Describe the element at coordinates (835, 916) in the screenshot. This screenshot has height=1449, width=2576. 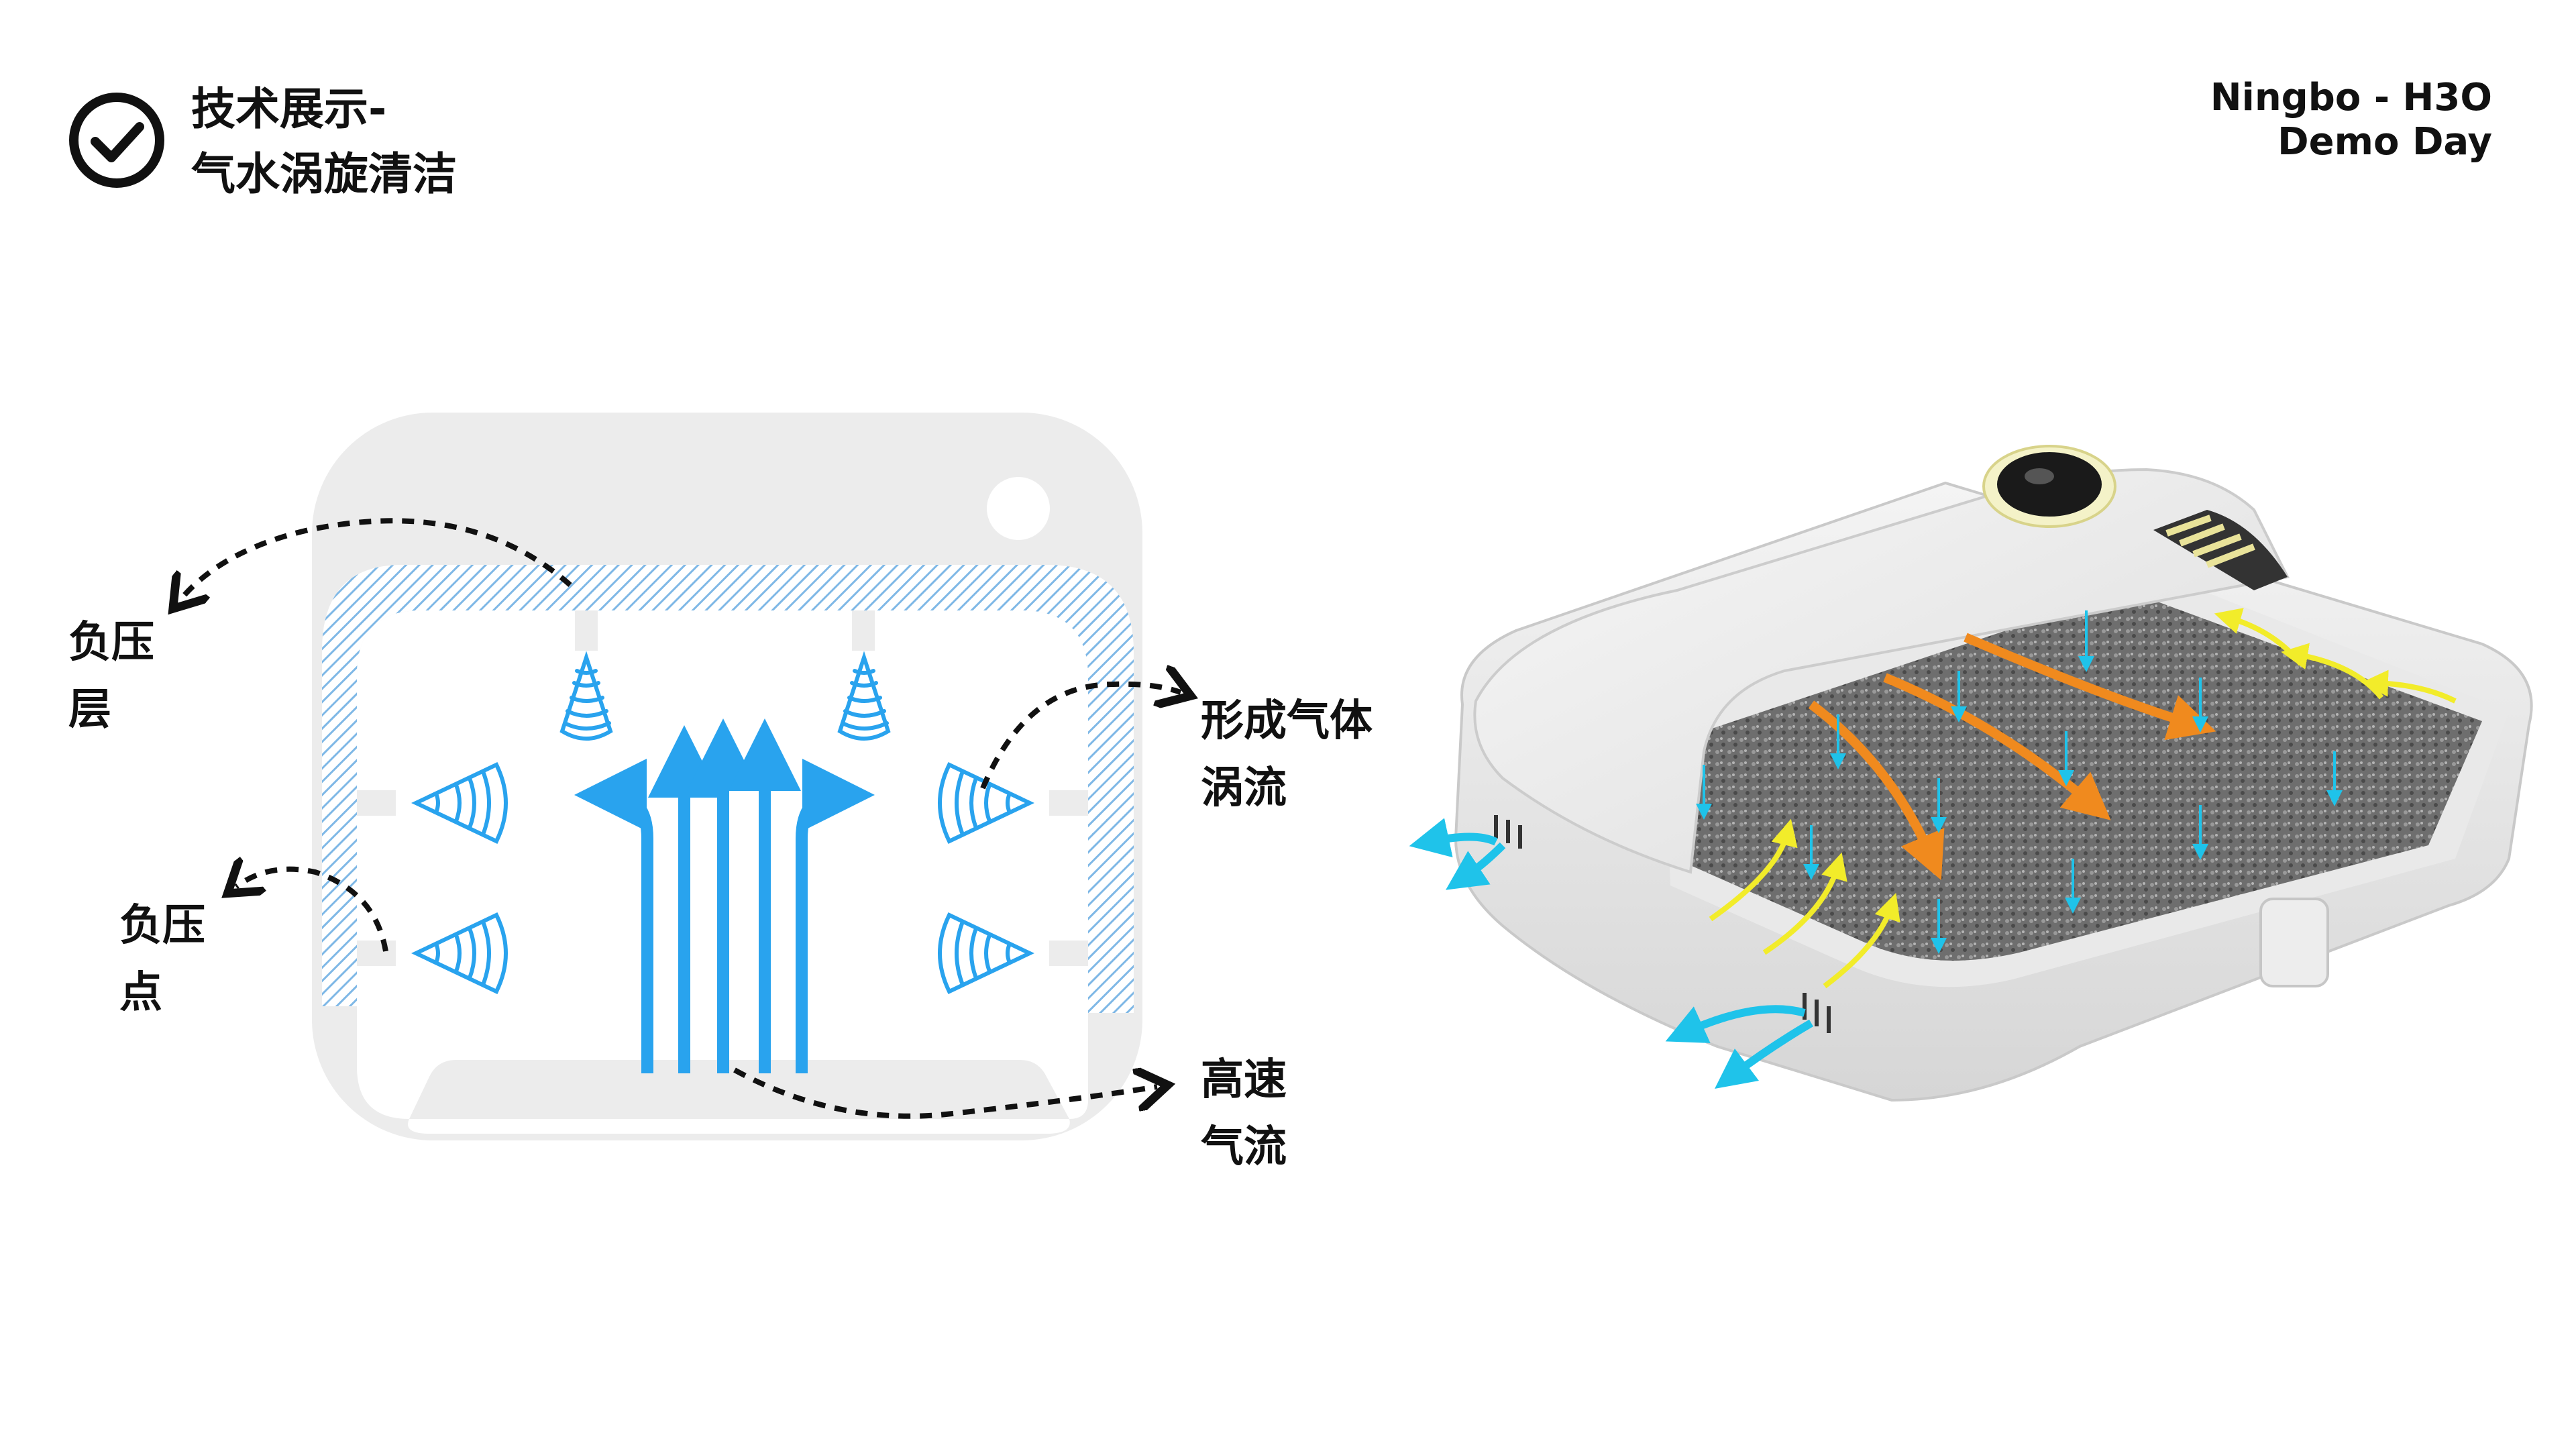
I see `airflow-arrow-curve-right` at that location.